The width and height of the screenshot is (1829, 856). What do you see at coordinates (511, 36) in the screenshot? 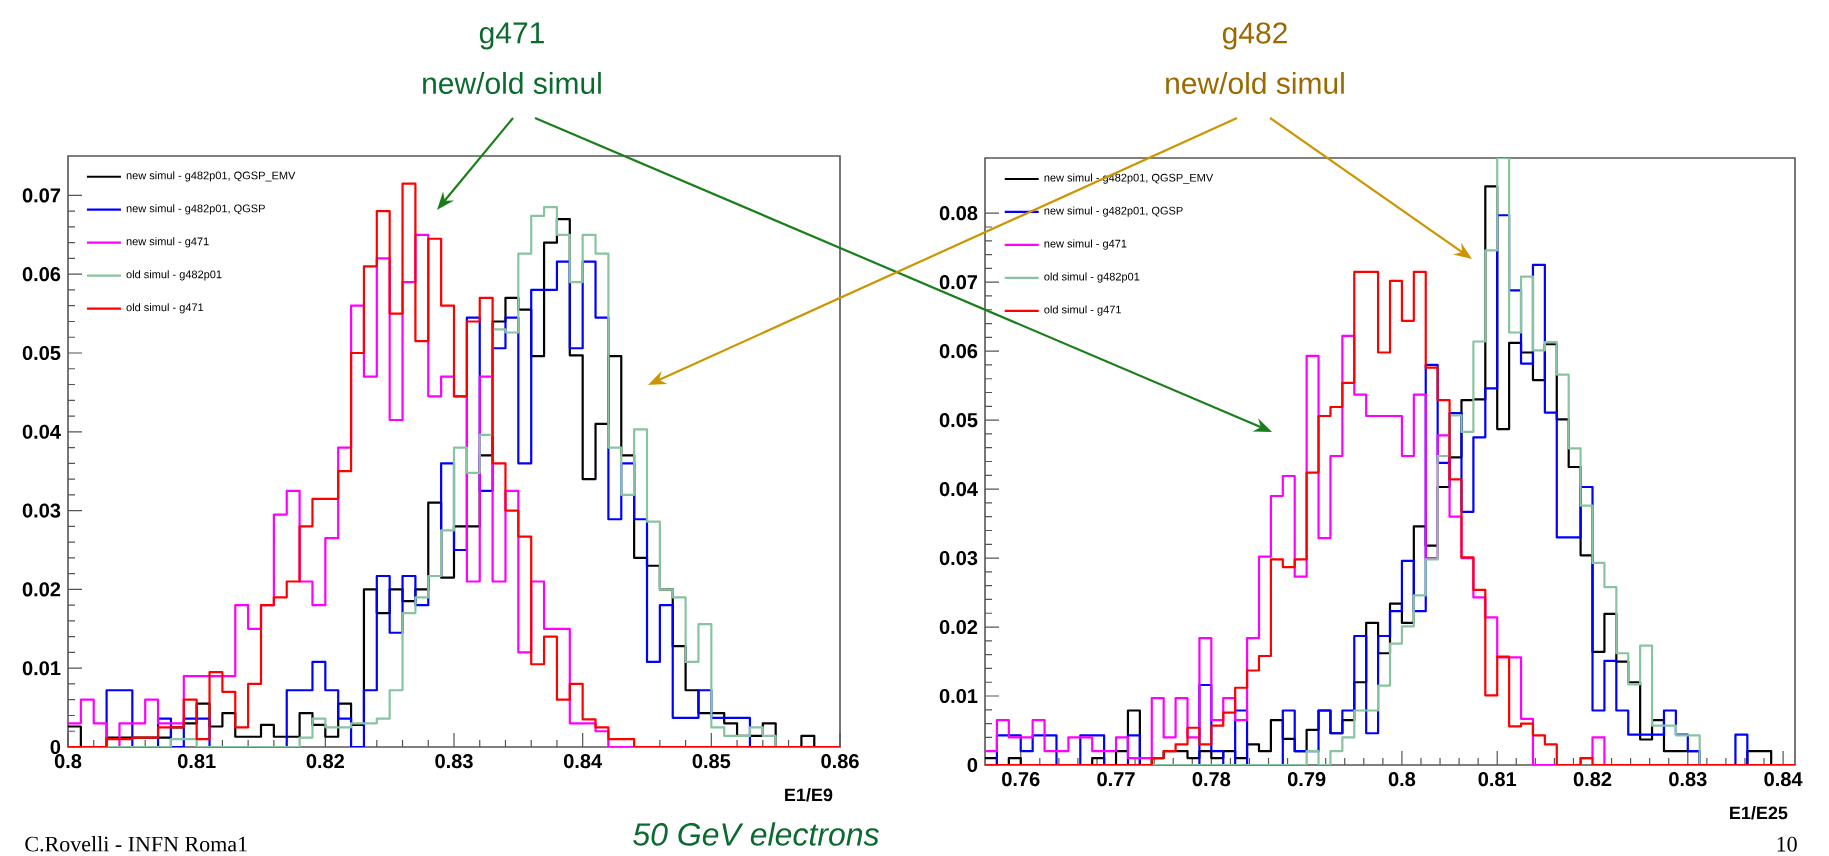
I see `text: g471` at bounding box center [511, 36].